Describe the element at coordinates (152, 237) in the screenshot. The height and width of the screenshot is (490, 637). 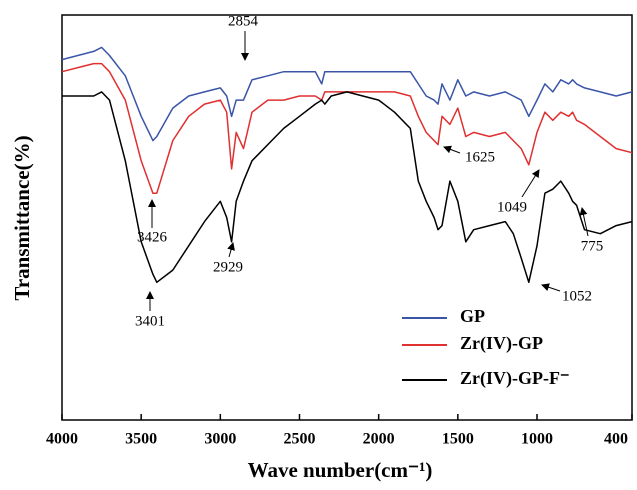
I see `annotation-label: 3426` at that location.